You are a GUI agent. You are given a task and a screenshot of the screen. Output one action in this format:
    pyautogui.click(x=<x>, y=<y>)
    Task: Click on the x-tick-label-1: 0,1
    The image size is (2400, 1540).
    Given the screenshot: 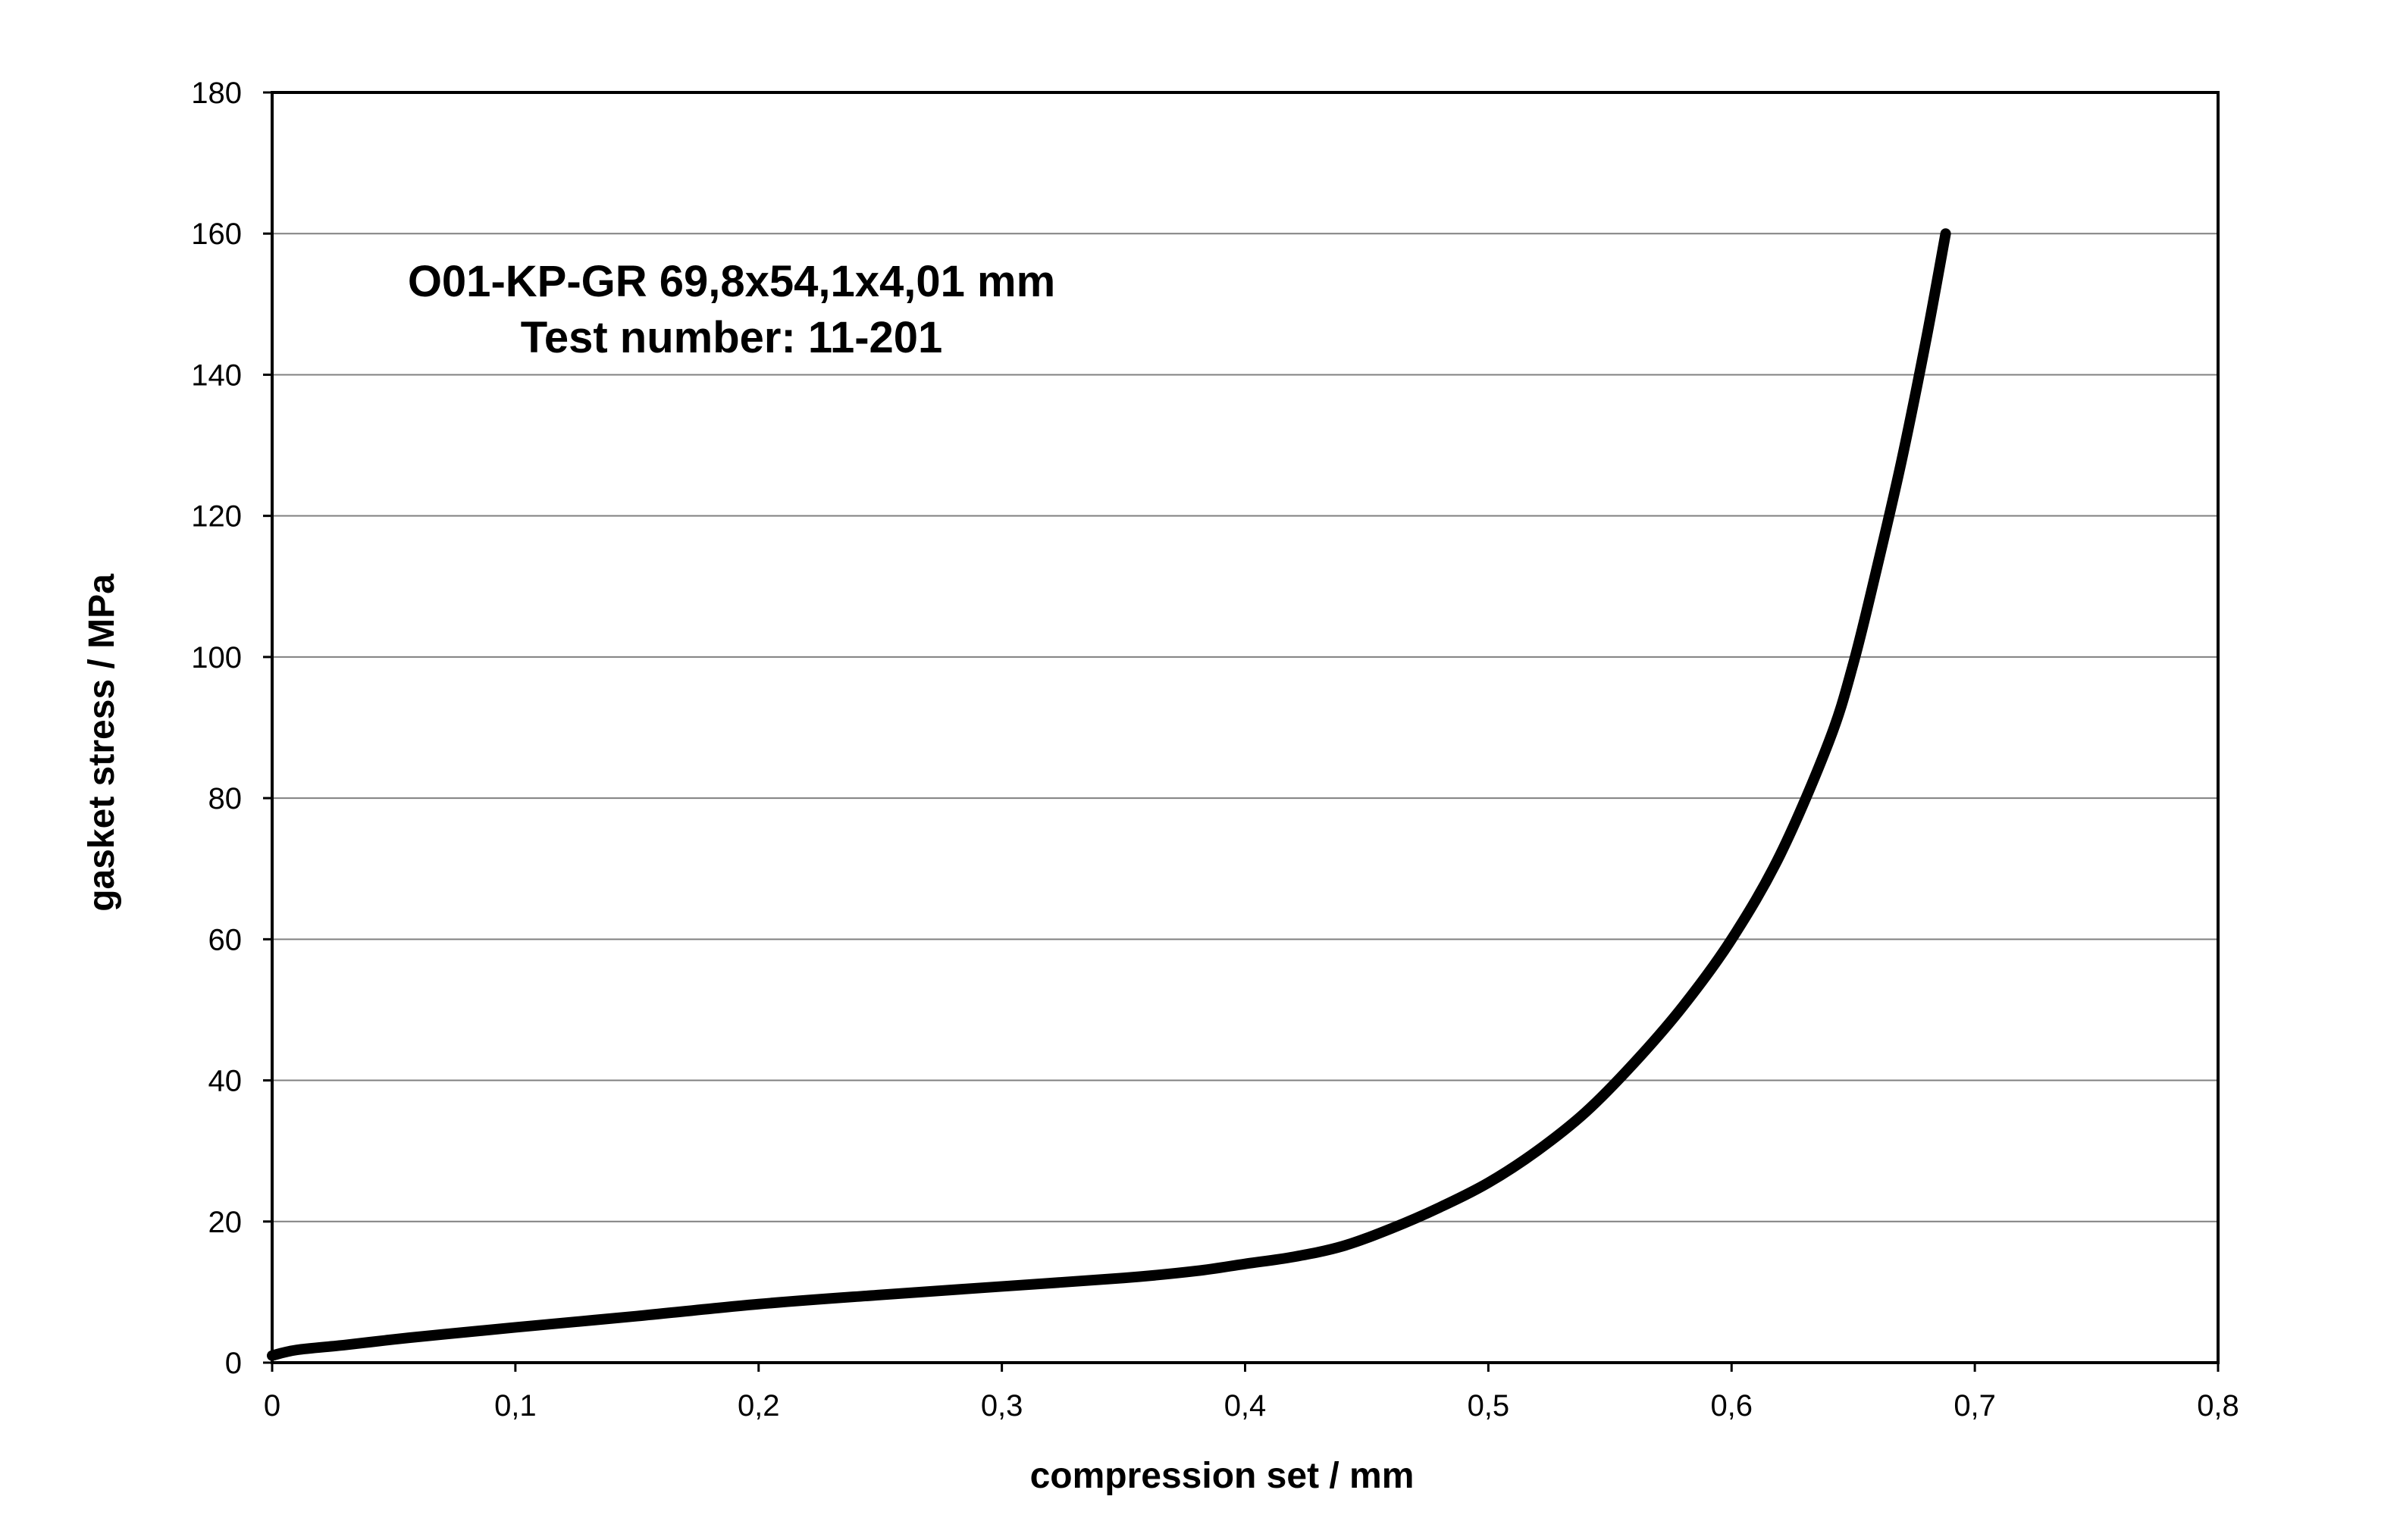 What is the action you would take?
    pyautogui.click(x=515, y=1406)
    